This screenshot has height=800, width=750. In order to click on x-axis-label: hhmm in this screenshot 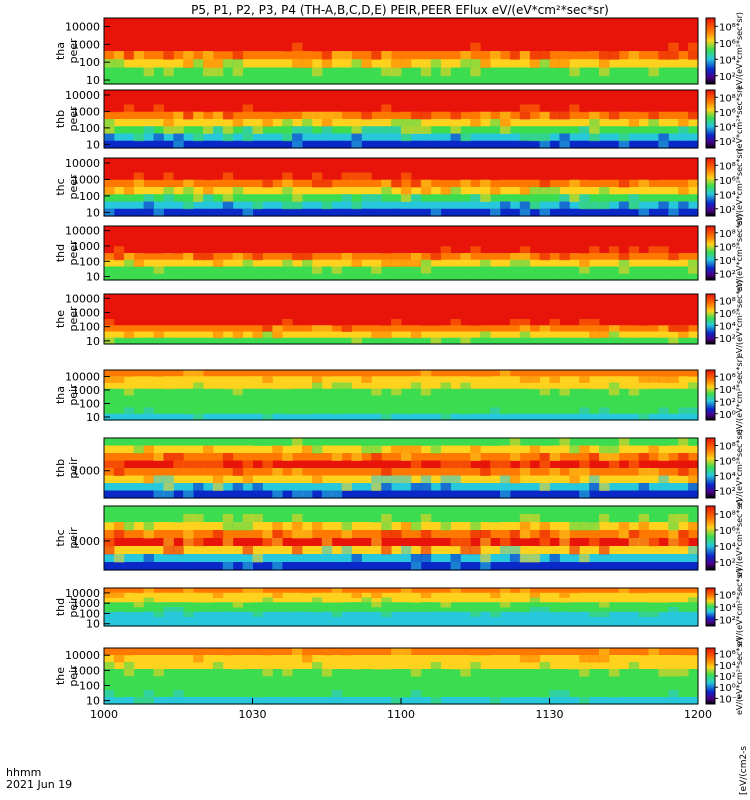, I will do `click(23, 772)`.